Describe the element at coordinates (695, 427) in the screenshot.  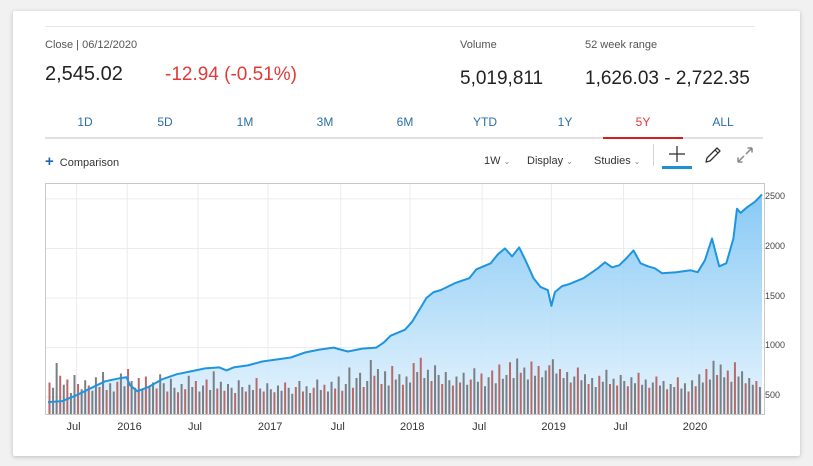
I see `x-tick-label: 2020` at that location.